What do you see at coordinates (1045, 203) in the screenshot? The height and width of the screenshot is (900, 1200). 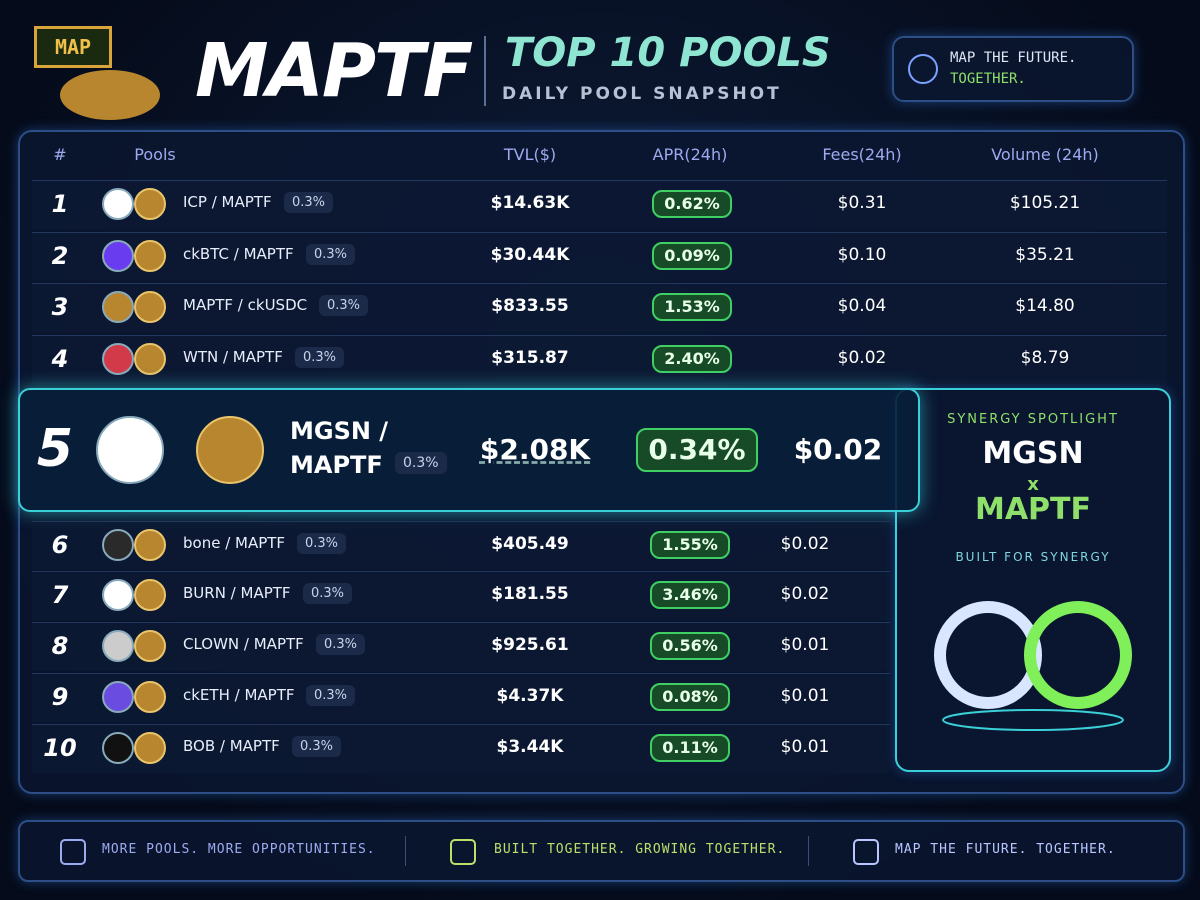 I see `volume: $105.21` at bounding box center [1045, 203].